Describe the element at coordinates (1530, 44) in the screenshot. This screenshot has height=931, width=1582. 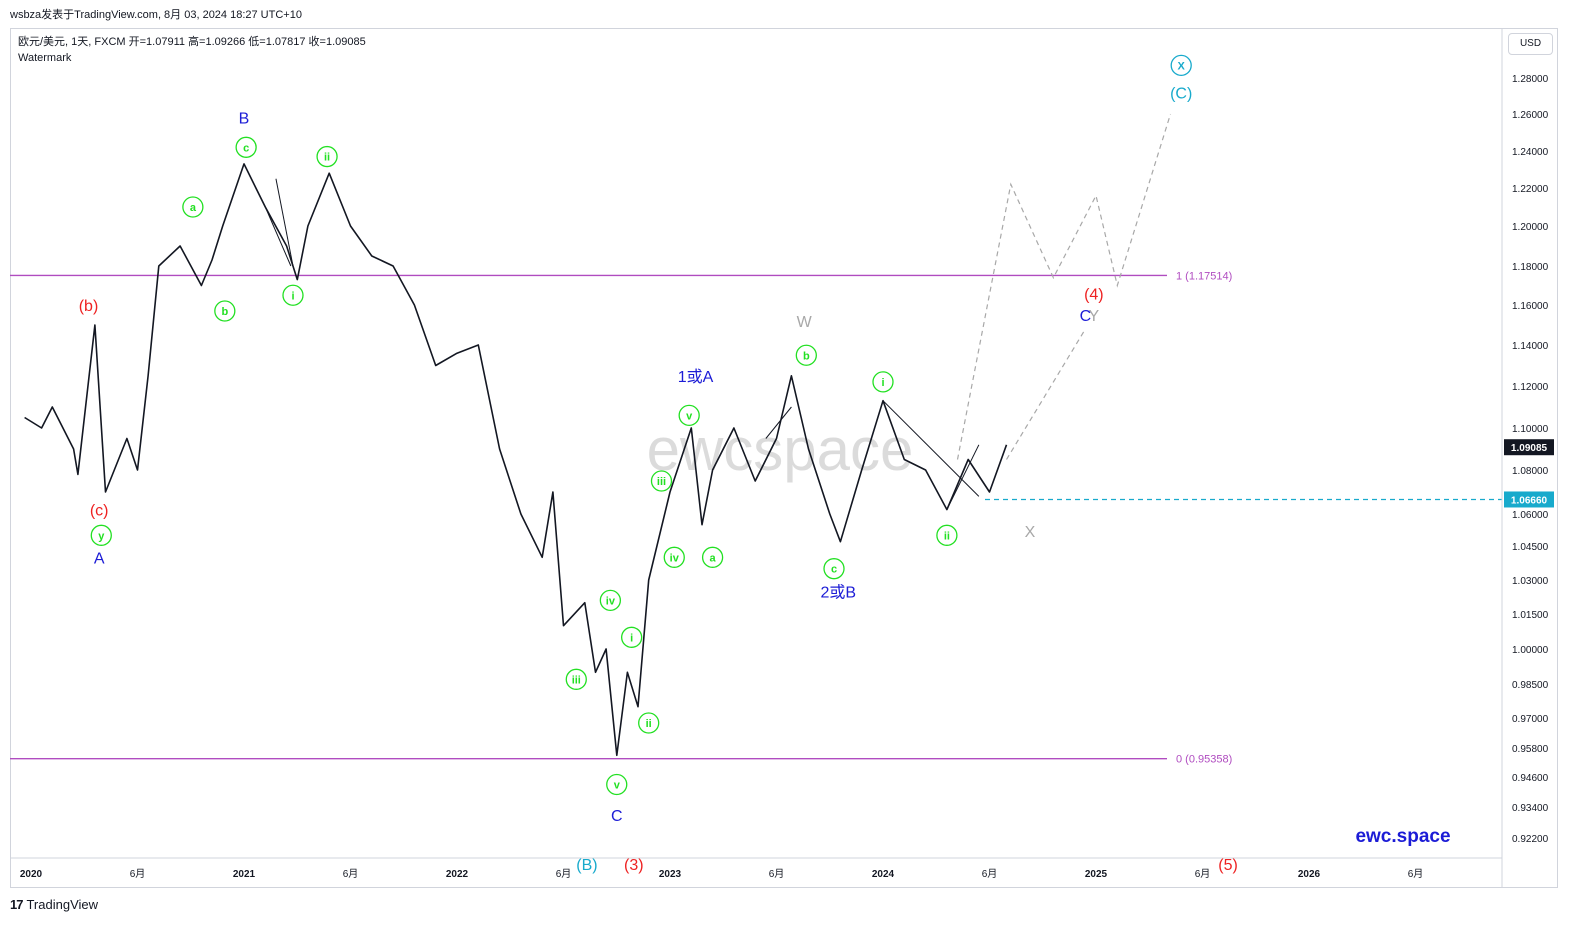
I see `currency-button: USD` at that location.